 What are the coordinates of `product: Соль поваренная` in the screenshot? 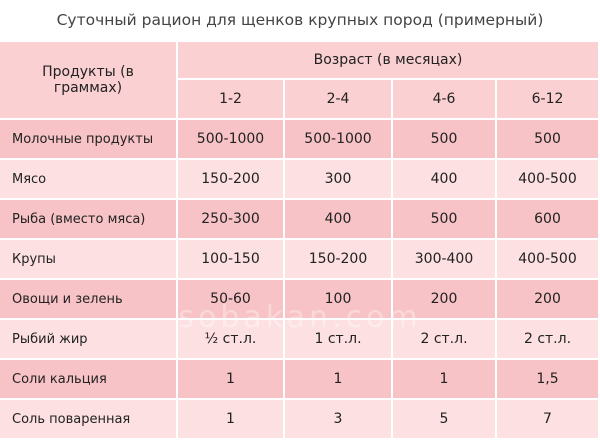 It's located at (89, 420).